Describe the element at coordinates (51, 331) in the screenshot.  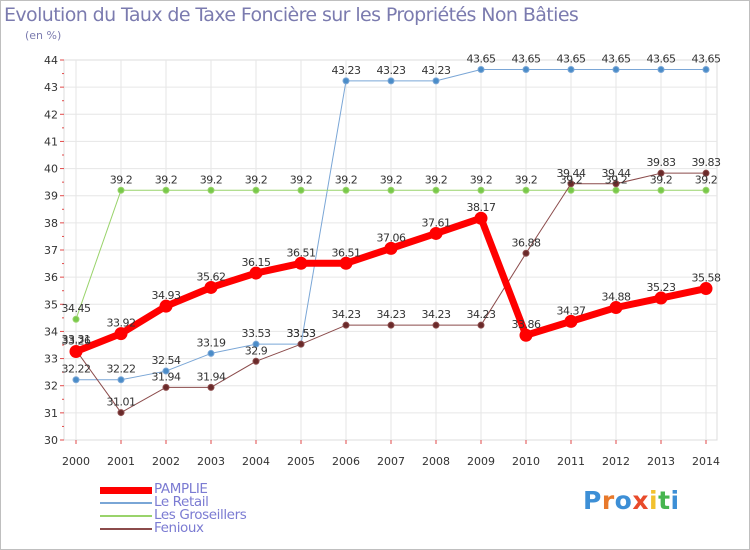
I see `y-tick-label: 34` at that location.